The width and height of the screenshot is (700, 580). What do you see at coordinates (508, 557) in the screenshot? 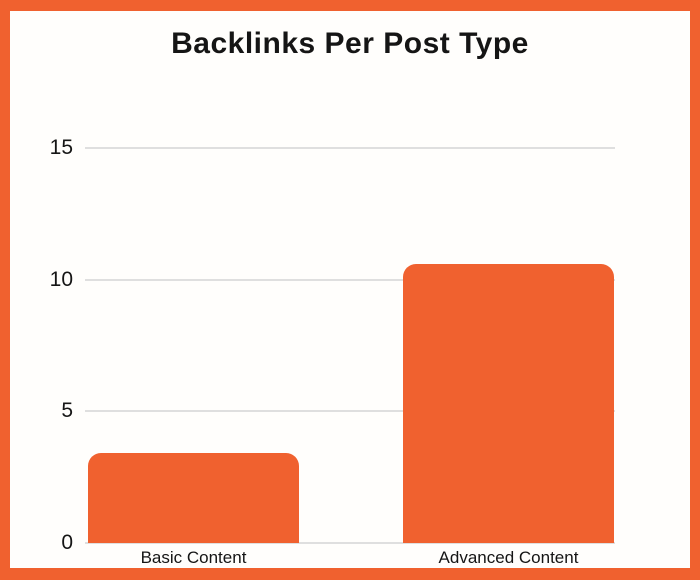
I see `x-category-label-advanced-content: Advanced Content` at bounding box center [508, 557].